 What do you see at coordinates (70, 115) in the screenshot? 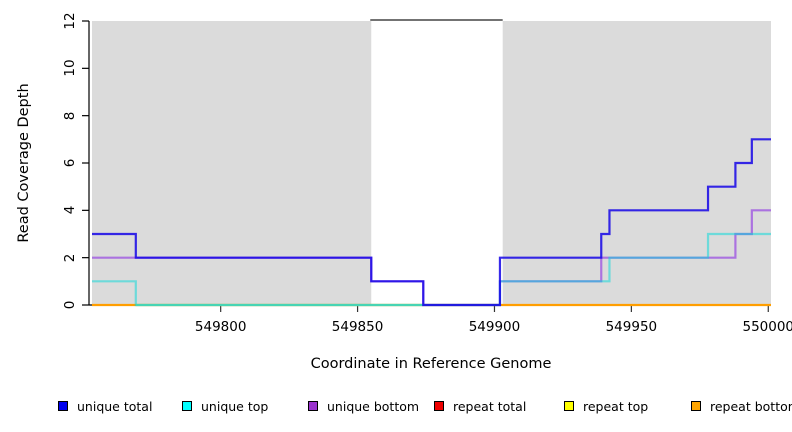
I see `y-tick-label: 8` at bounding box center [70, 115].